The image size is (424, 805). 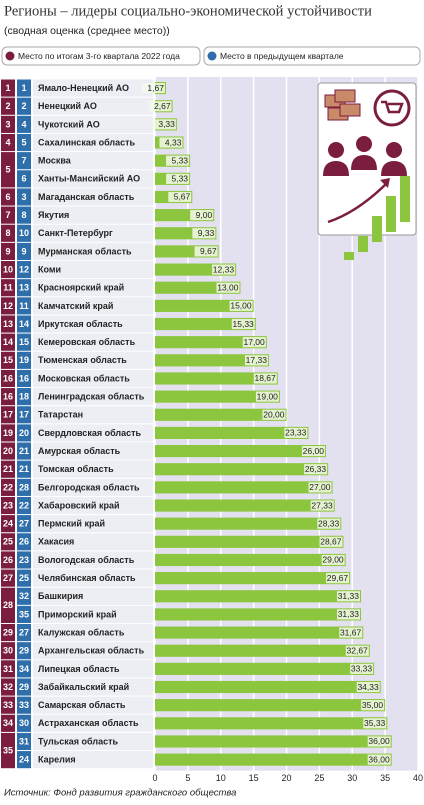 I want to click on rank-label: 35, so click(x=24, y=614).